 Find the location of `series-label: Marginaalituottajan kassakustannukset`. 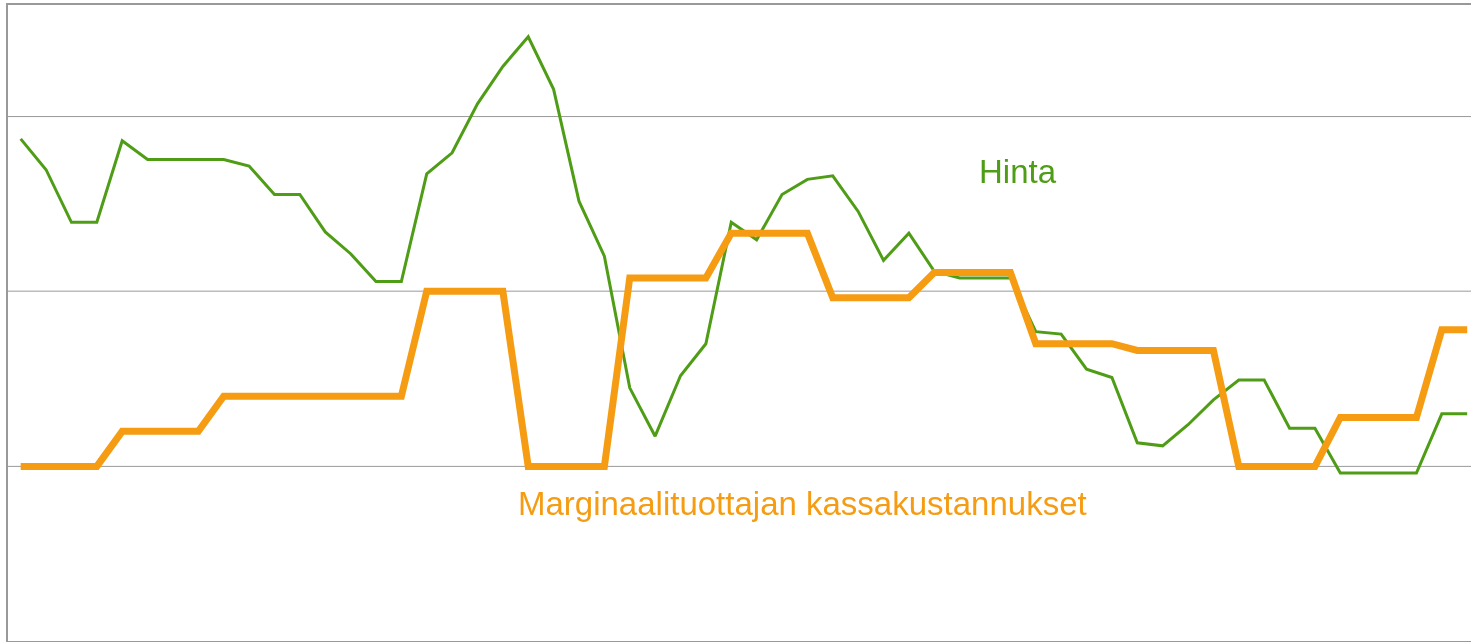

series-label: Marginaalituottajan kassakustannukset is located at coordinates (802, 503).